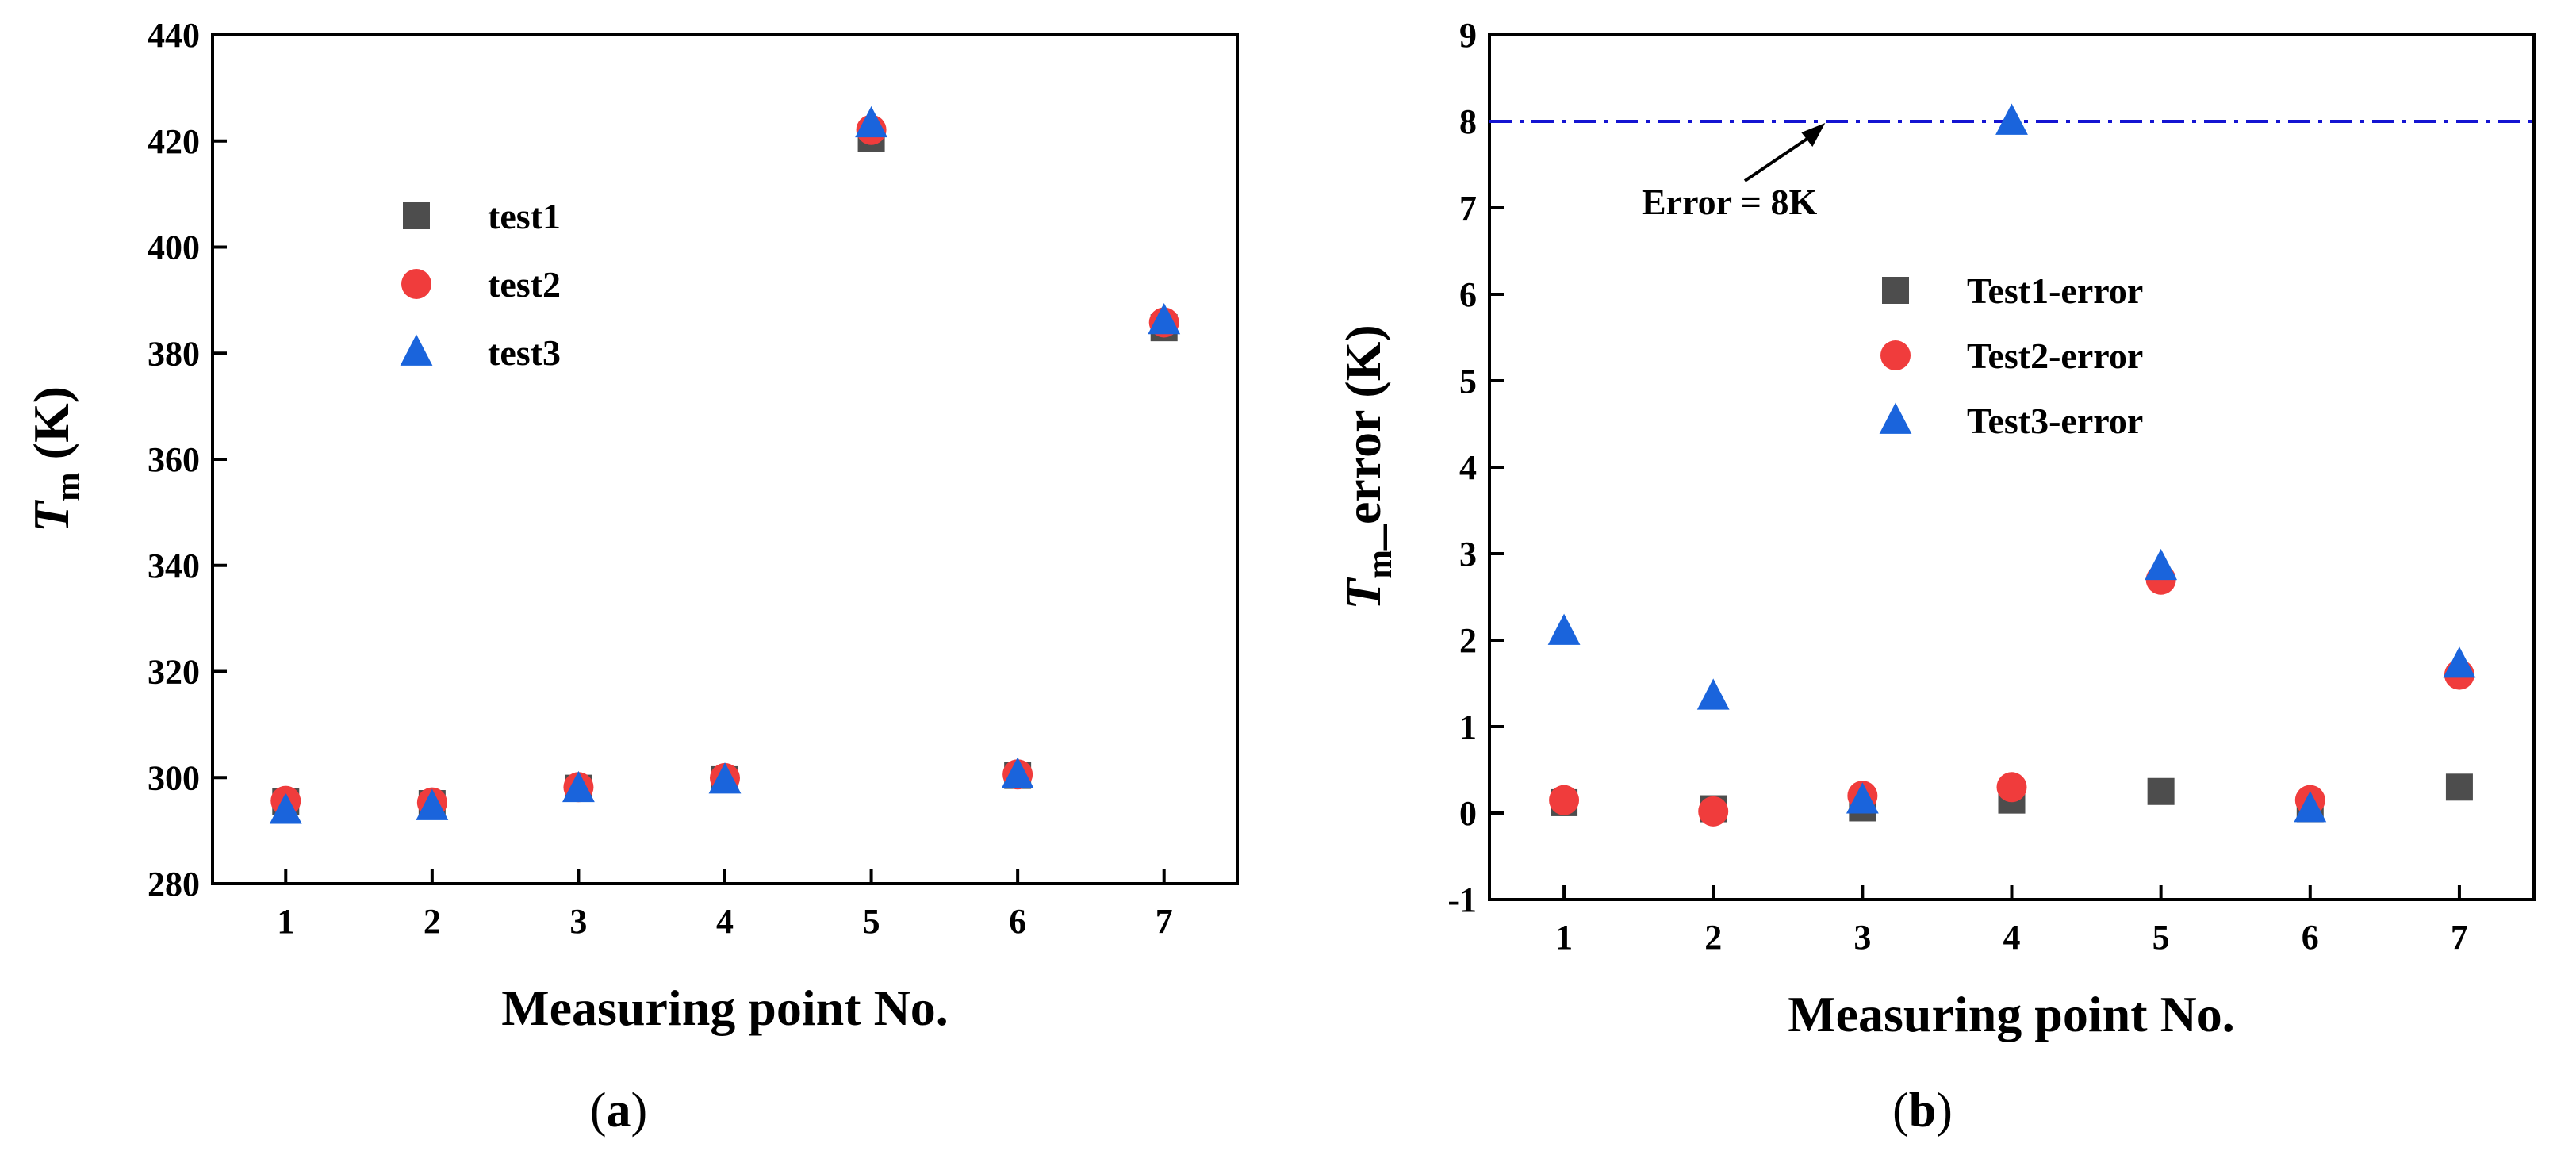 This screenshot has width=2576, height=1151. I want to click on series-Test2-error, so click(2011, 696).